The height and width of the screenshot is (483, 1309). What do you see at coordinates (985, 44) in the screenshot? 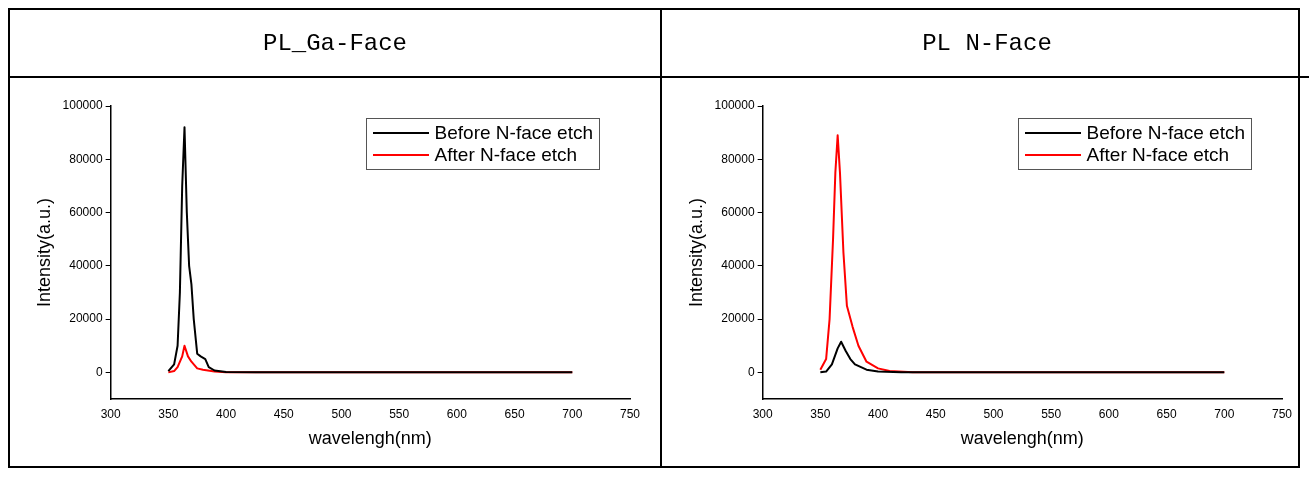
I see `chart-title: PL N-Face` at bounding box center [985, 44].